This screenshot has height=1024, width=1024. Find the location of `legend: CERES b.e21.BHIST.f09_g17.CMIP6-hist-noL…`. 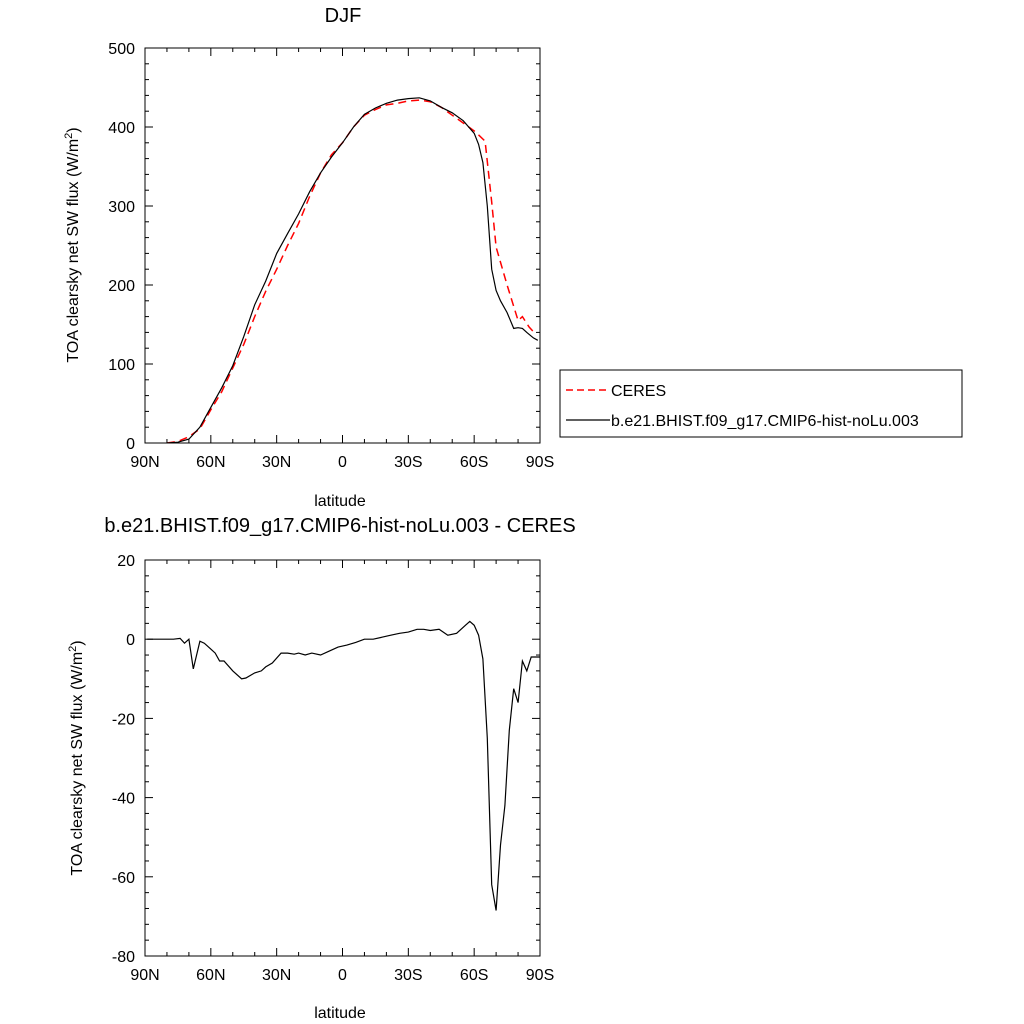

legend: CERES b.e21.BHIST.f09_g17.CMIP6-hist-noL… is located at coordinates (761, 403).